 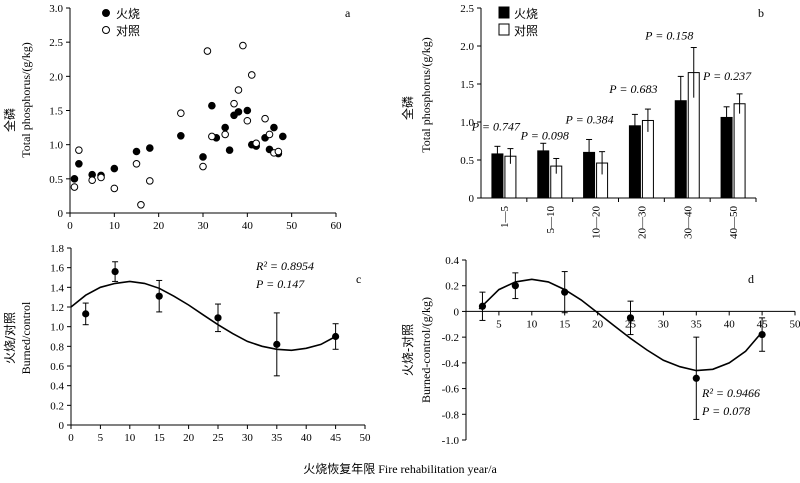 What do you see at coordinates (688, 223) in the screenshot?
I see `panel-b-category-label: 30—40` at bounding box center [688, 223].